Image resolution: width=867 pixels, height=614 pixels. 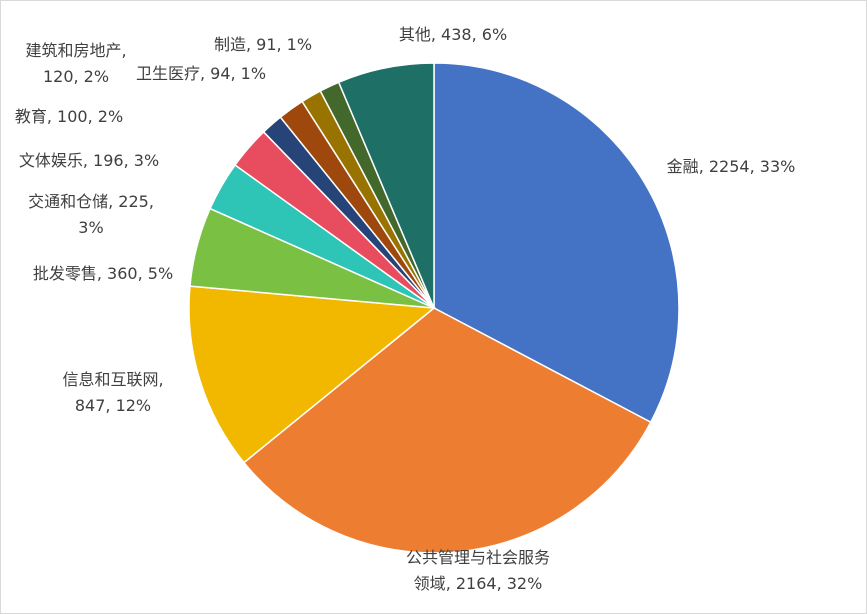 I want to click on value-label: 225, 3%, so click(x=116, y=214).